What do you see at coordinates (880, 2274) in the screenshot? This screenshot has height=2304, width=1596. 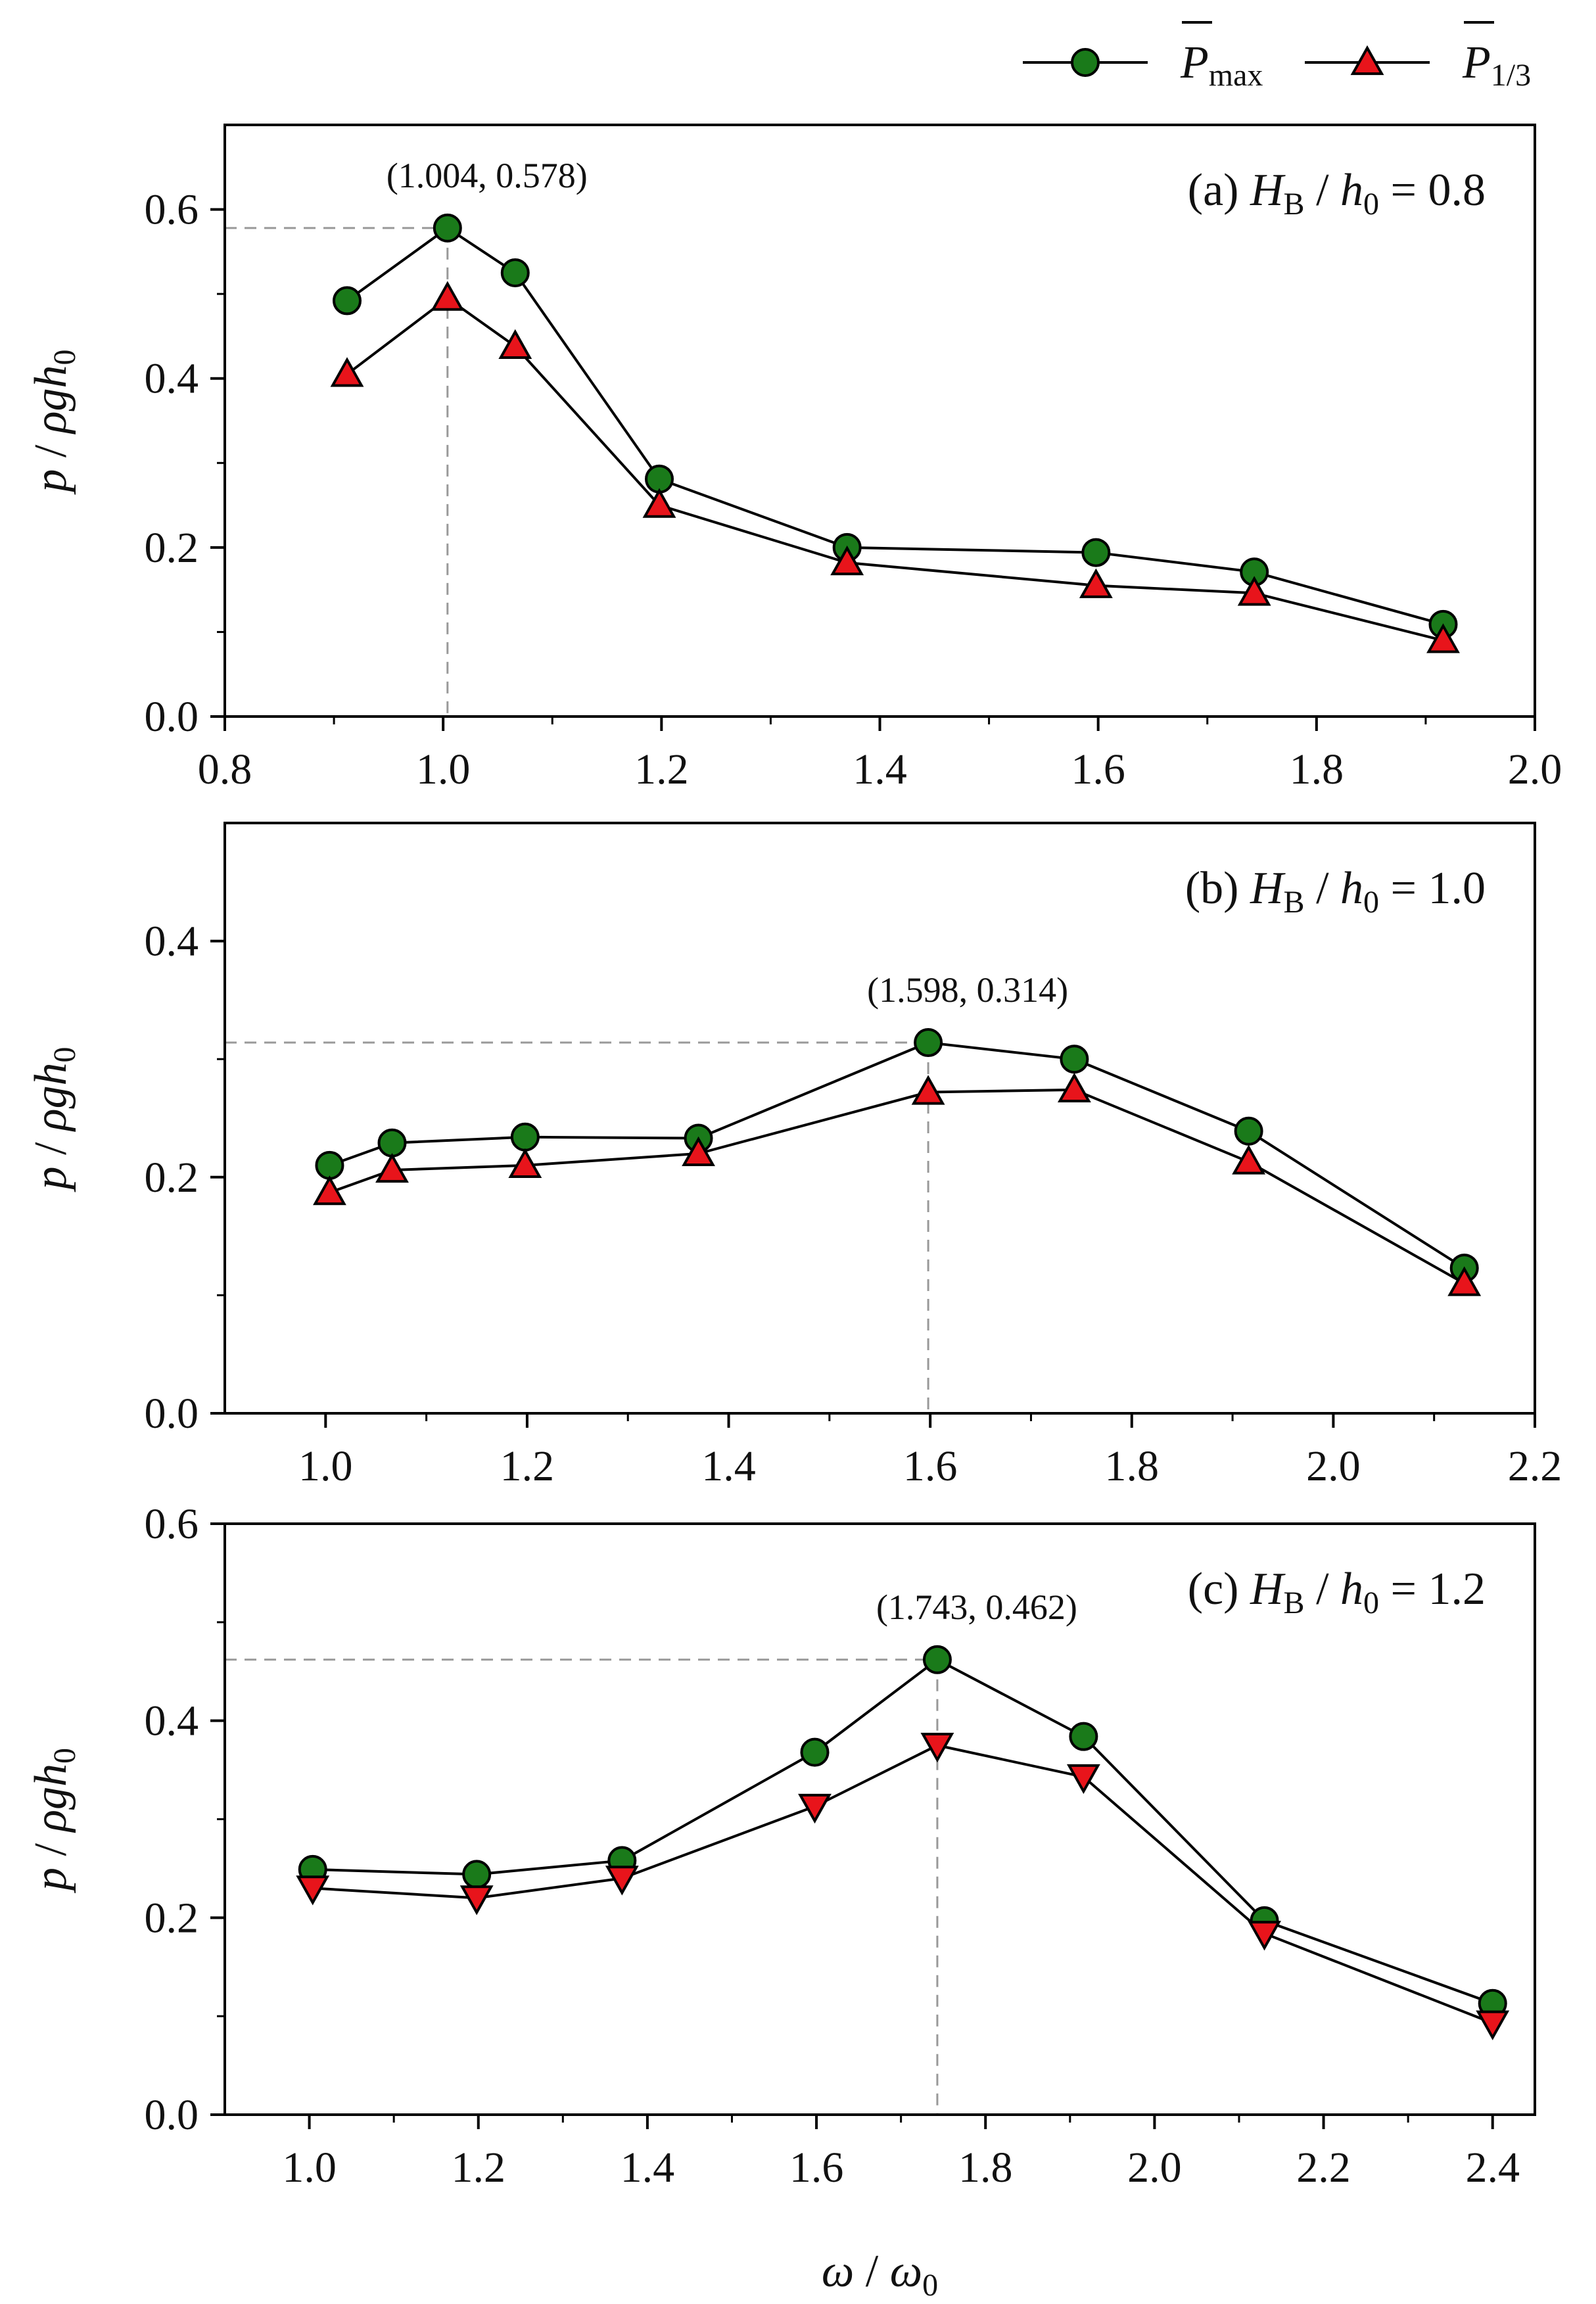 I see `x-axis-label: ω / ω0` at bounding box center [880, 2274].